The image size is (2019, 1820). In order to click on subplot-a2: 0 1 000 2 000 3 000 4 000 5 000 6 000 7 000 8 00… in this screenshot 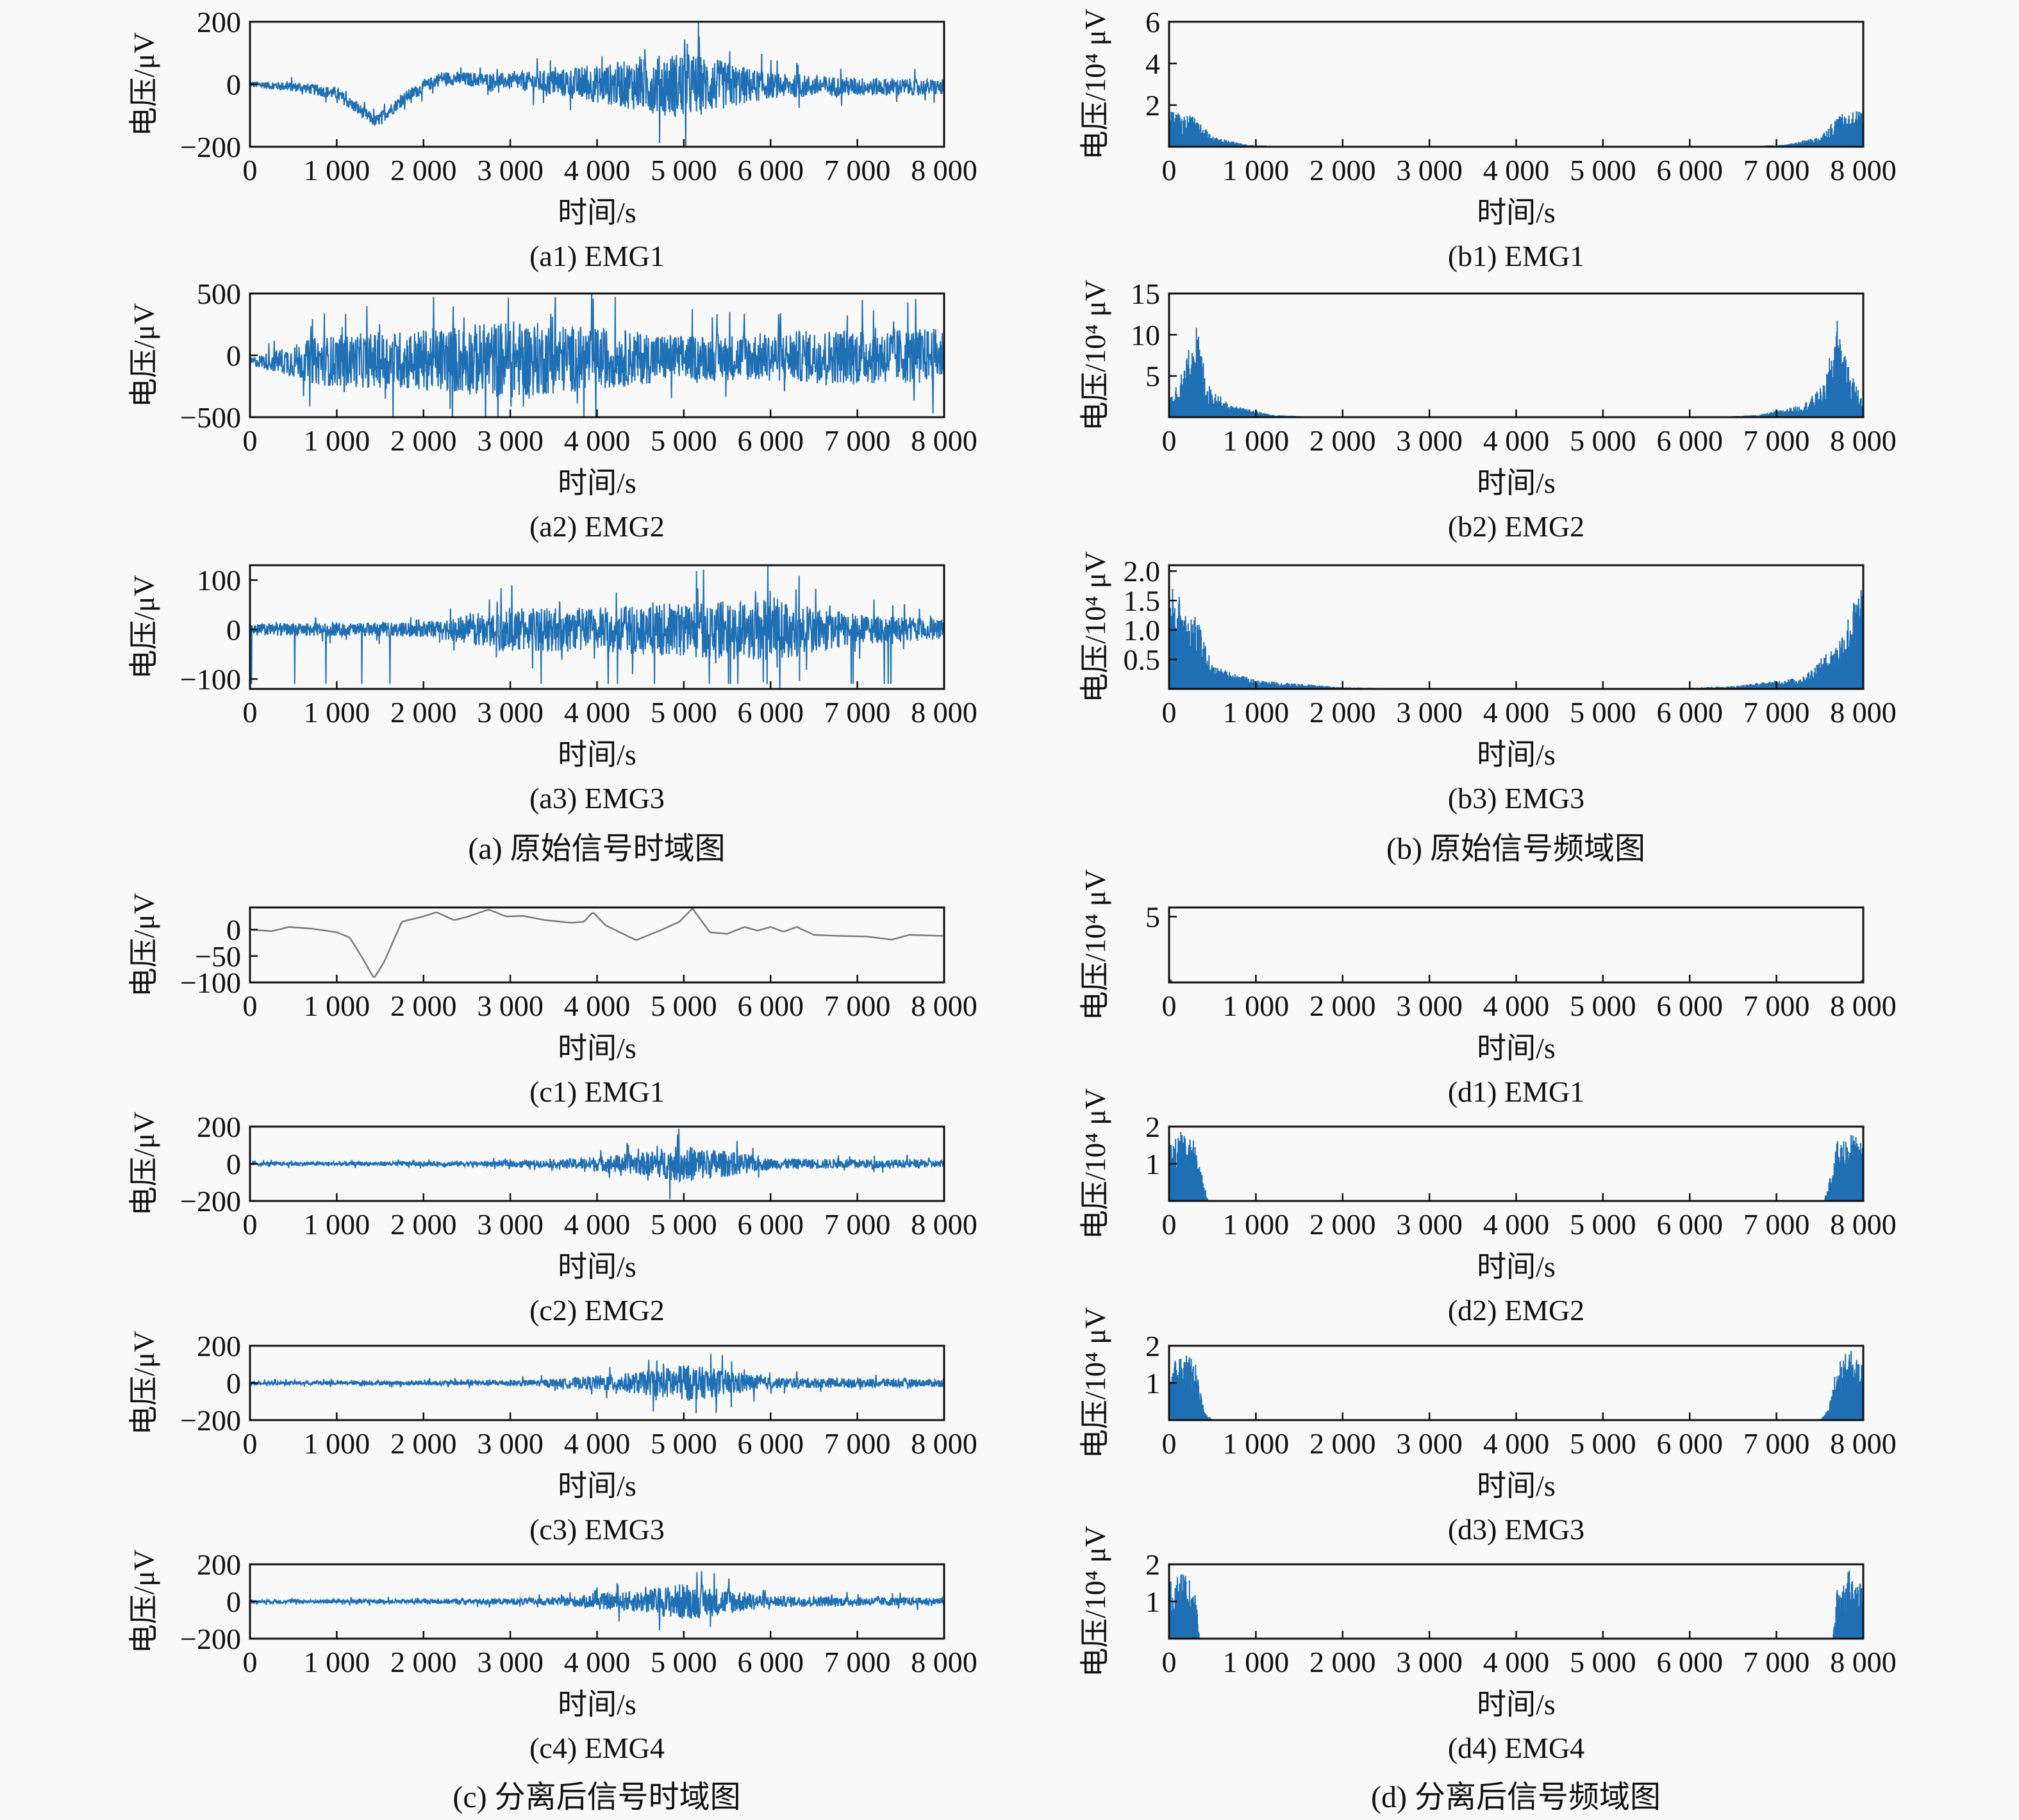, I will do `click(552, 410)`.